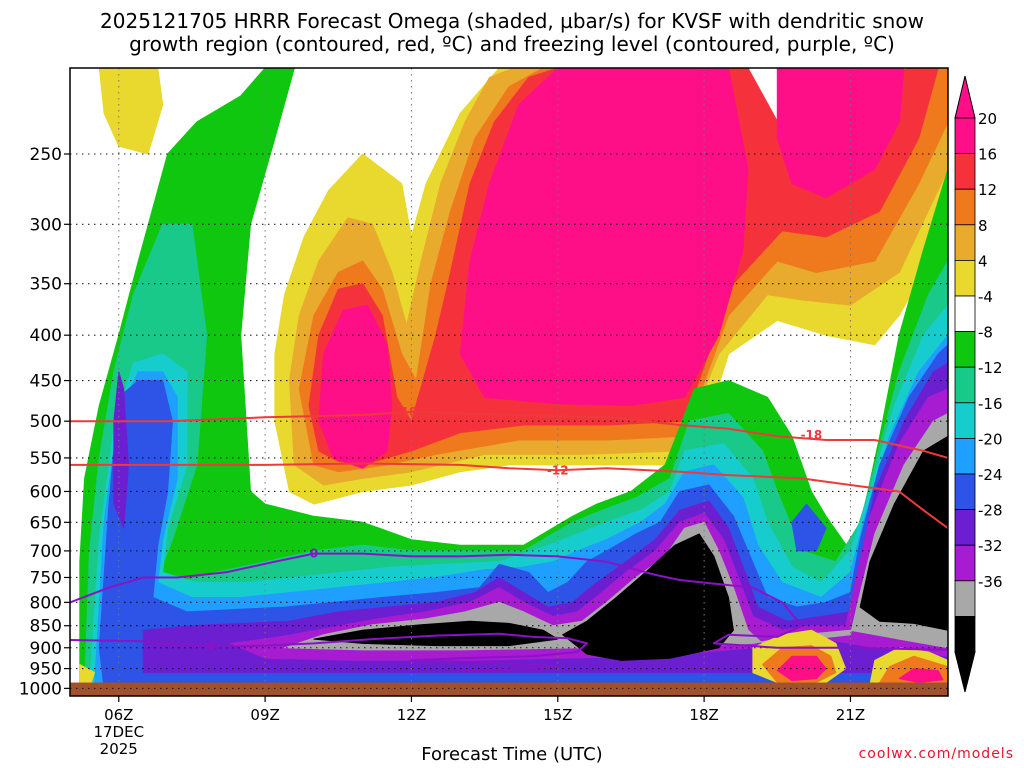 The width and height of the screenshot is (1024, 768). I want to click on colorbar-label: -4, so click(985, 297).